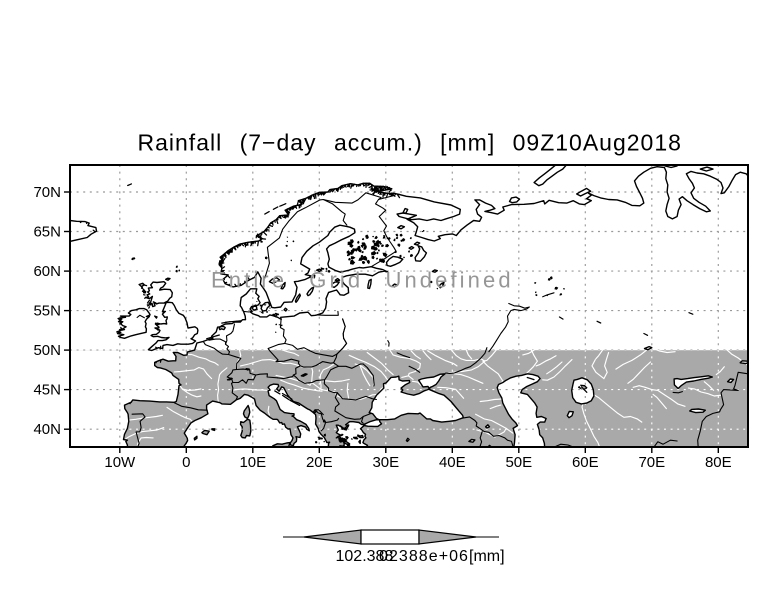 The width and height of the screenshot is (784, 612). What do you see at coordinates (47, 192) in the screenshot?
I see `svg-text: 70N` at bounding box center [47, 192].